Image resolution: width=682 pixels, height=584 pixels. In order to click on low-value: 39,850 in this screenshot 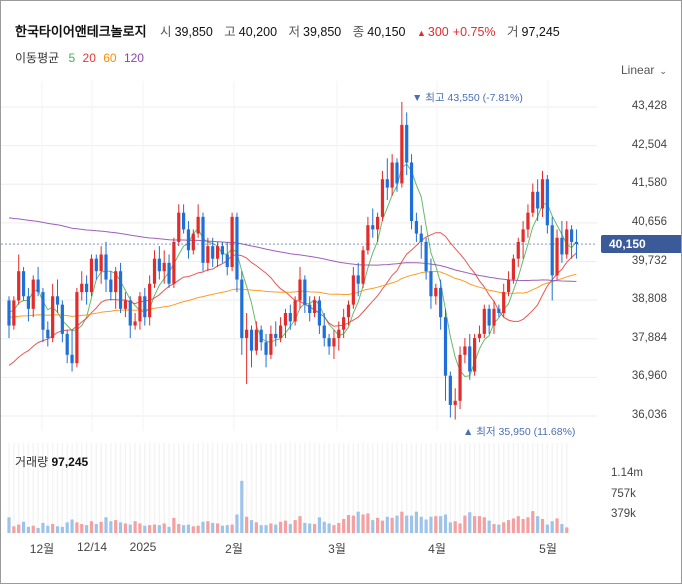, I will do `click(322, 32)`.